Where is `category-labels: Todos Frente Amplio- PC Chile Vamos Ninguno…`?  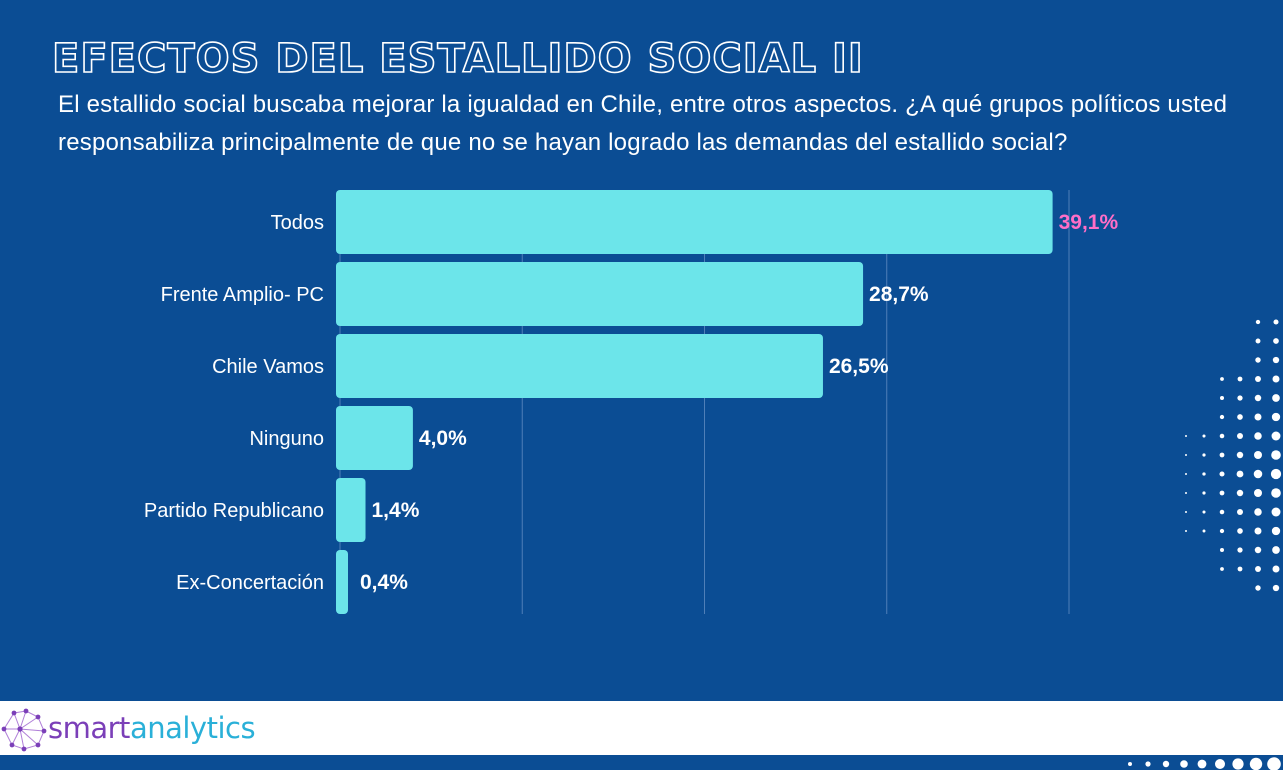
category-labels: Todos Frente Amplio- PC Chile Vamos Ninguno… is located at coordinates (234, 403).